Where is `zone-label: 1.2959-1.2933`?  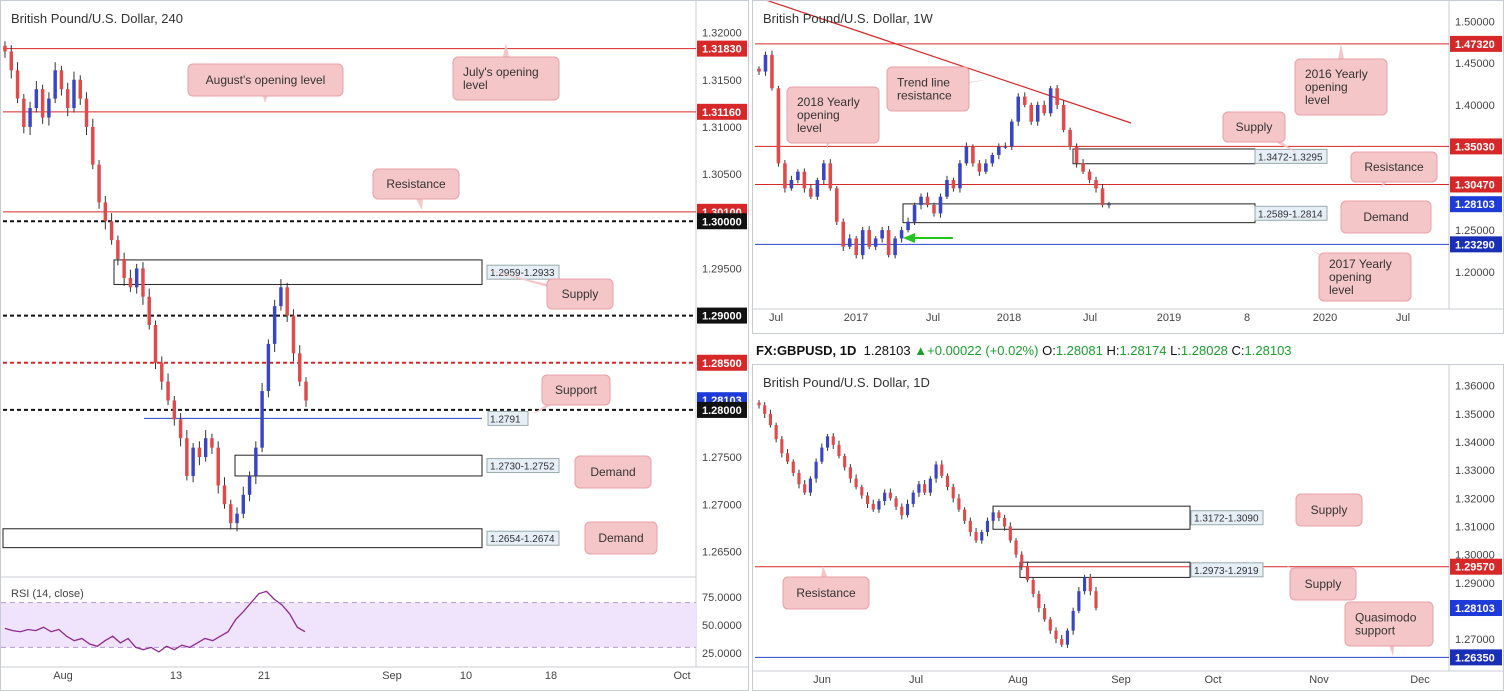 zone-label: 1.2959-1.2933 is located at coordinates (522, 273).